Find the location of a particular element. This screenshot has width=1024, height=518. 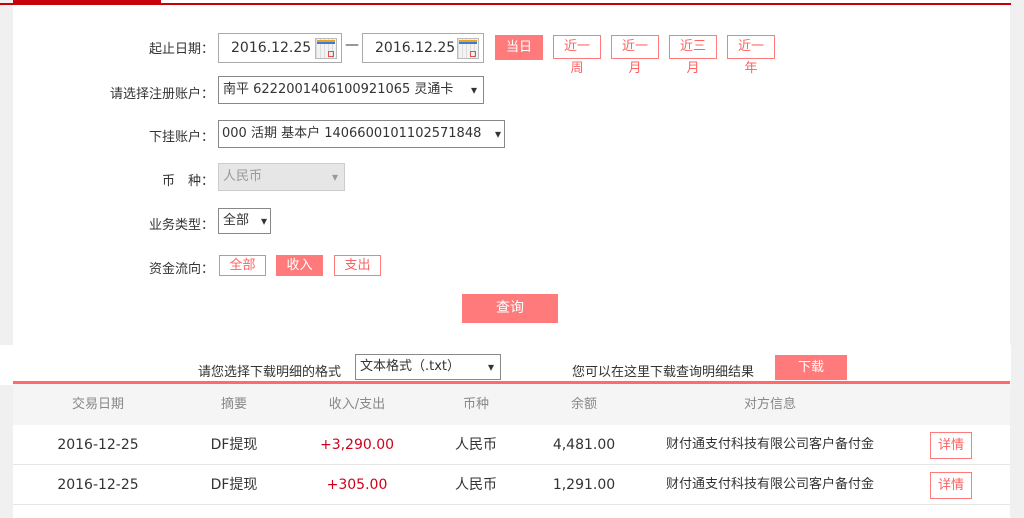

sub-account-select: 000 活期 基本户 1406600101102571848 ▾ is located at coordinates (361, 134).